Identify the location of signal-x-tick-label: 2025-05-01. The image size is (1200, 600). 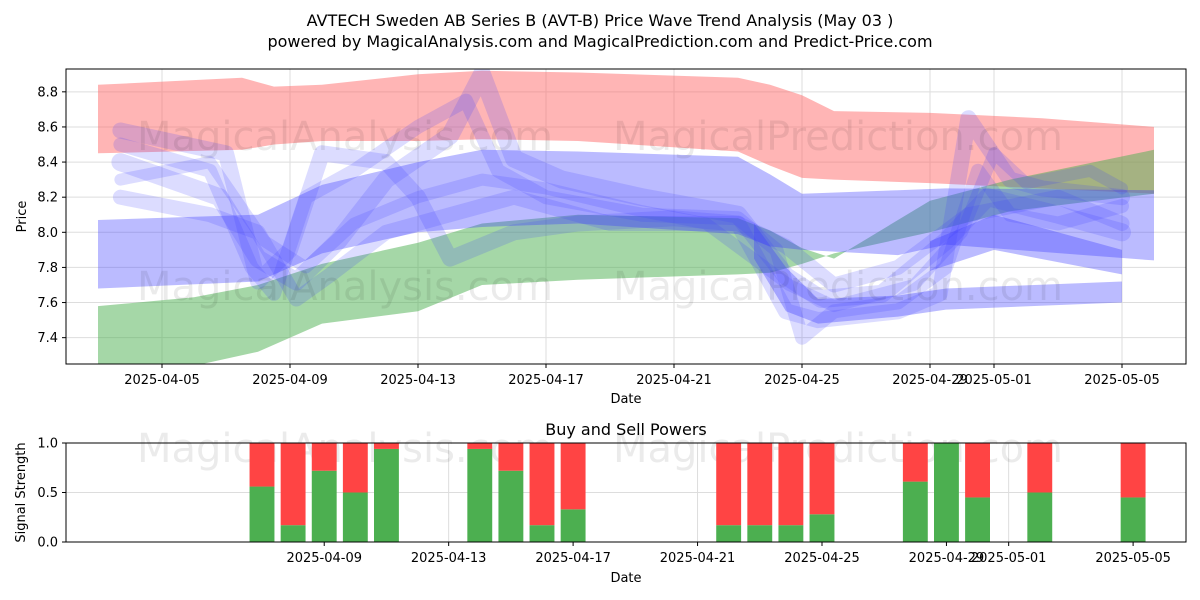
(1009, 558).